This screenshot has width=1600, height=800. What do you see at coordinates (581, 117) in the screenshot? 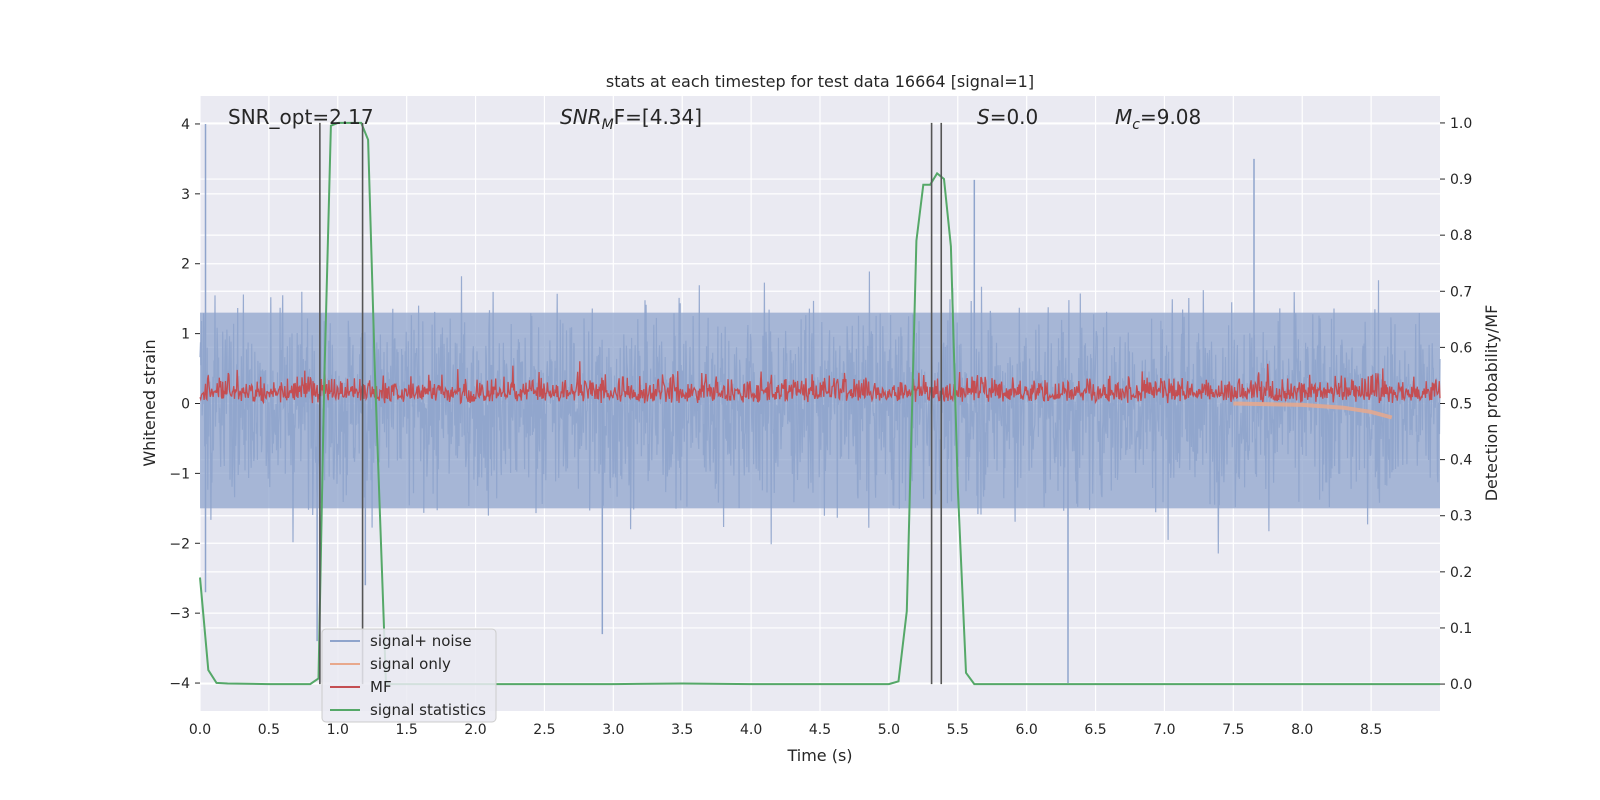
I see `snr-mf-main: SNR` at bounding box center [581, 117].